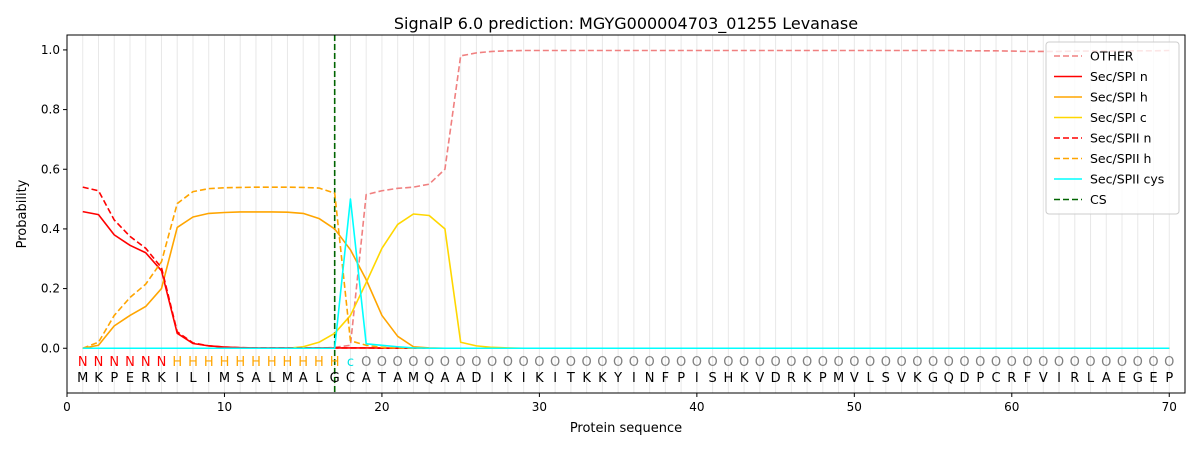 The image size is (1200, 450). Describe the element at coordinates (1120, 138) in the screenshot. I see `legend-label: Sec/SPII n` at that location.